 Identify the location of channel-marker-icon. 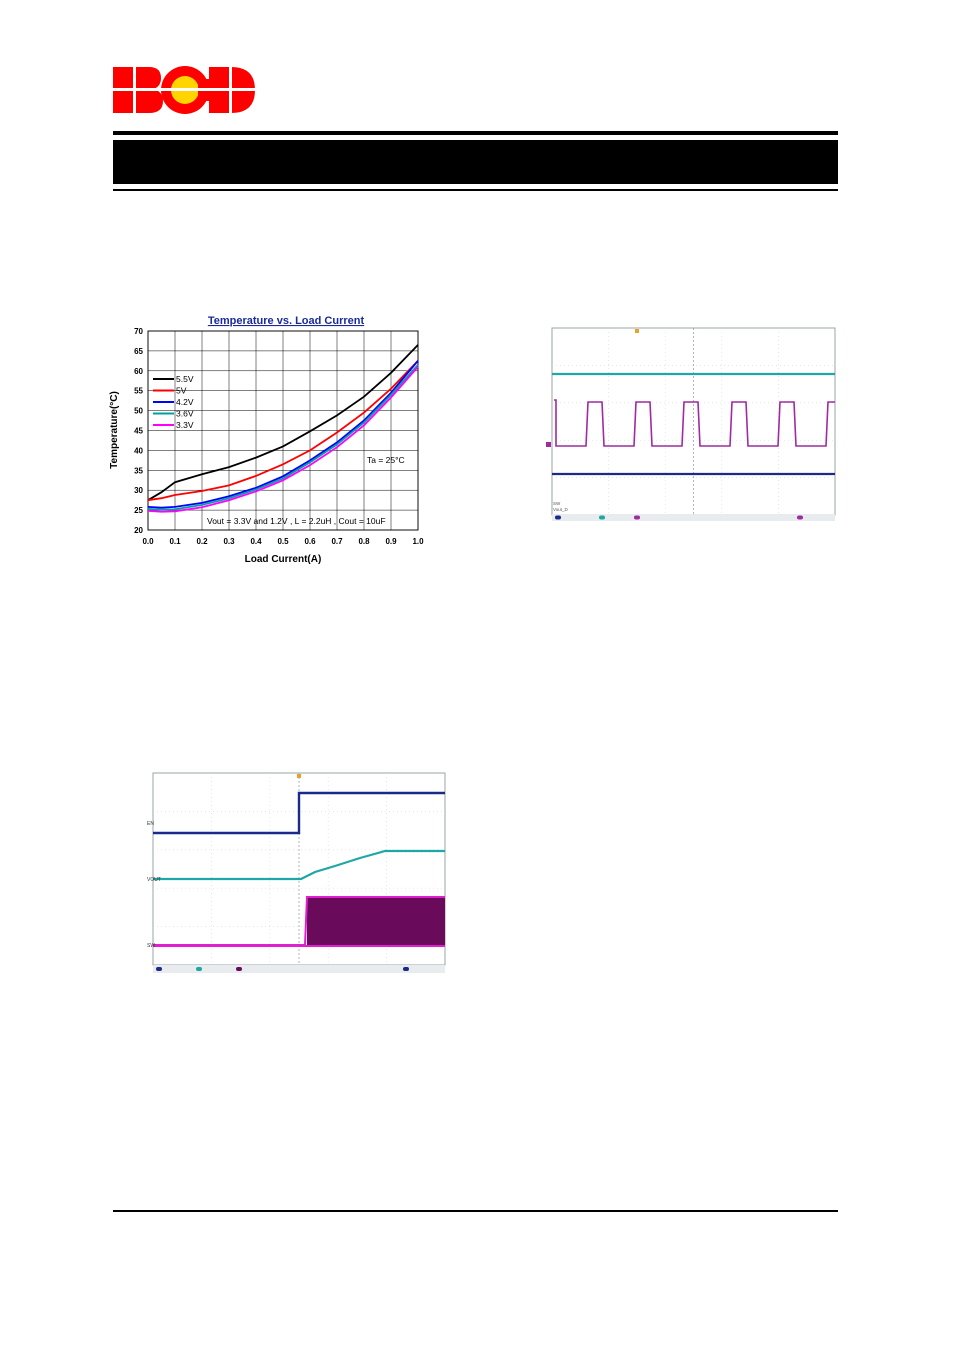
(548, 444).